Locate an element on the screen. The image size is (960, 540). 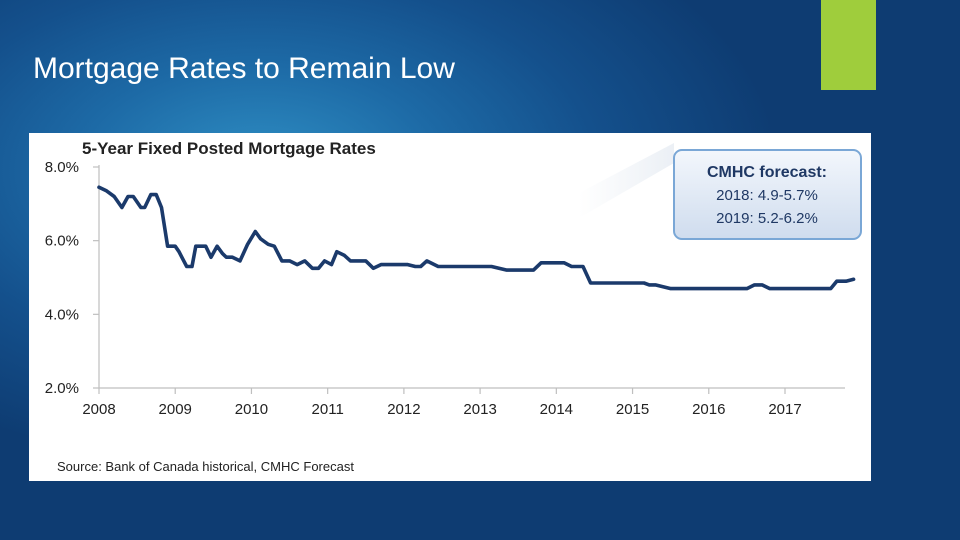
x-tick-label: 2016 is located at coordinates (708, 409).